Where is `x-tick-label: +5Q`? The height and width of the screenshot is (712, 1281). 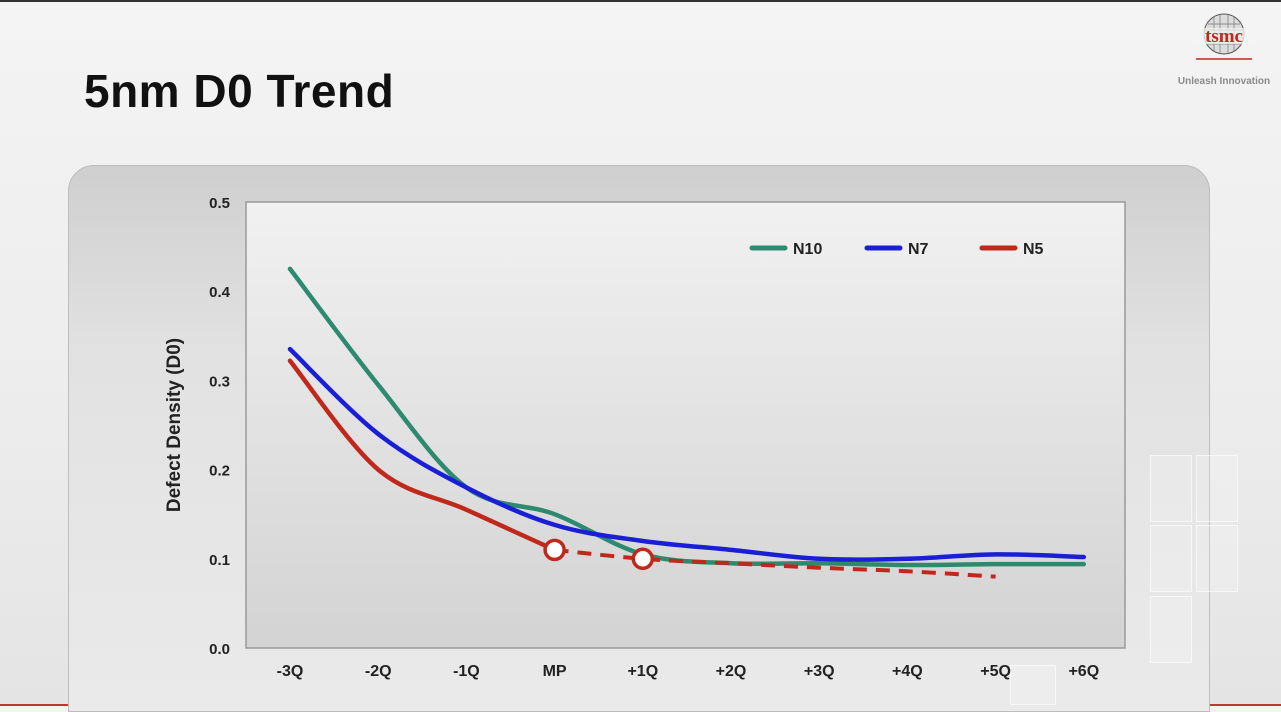
x-tick-label: +5Q is located at coordinates (995, 671).